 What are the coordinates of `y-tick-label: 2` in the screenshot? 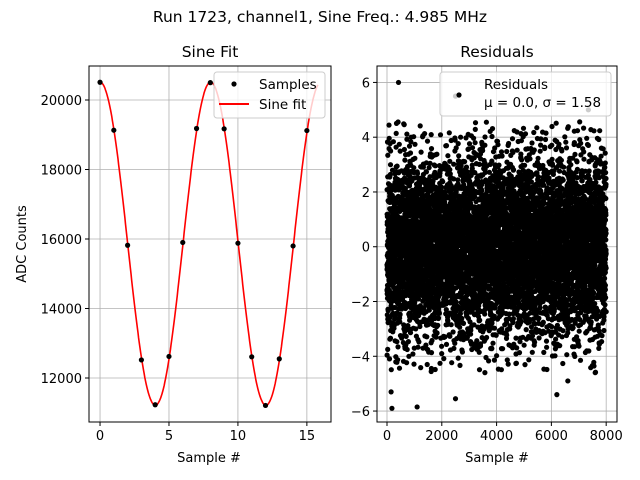 It's located at (366, 193).